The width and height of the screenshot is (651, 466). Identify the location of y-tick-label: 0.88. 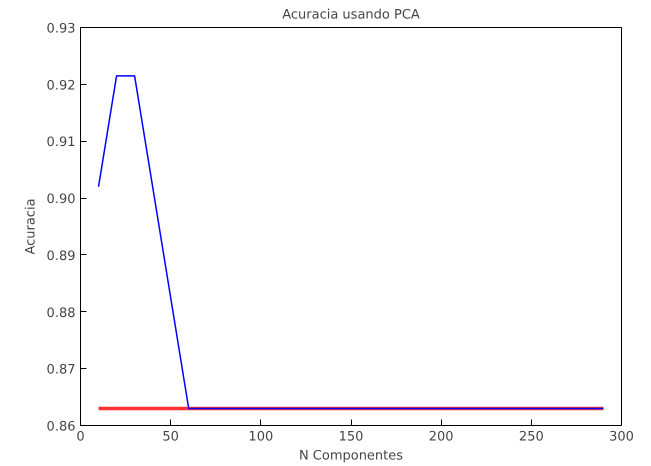
(61, 313).